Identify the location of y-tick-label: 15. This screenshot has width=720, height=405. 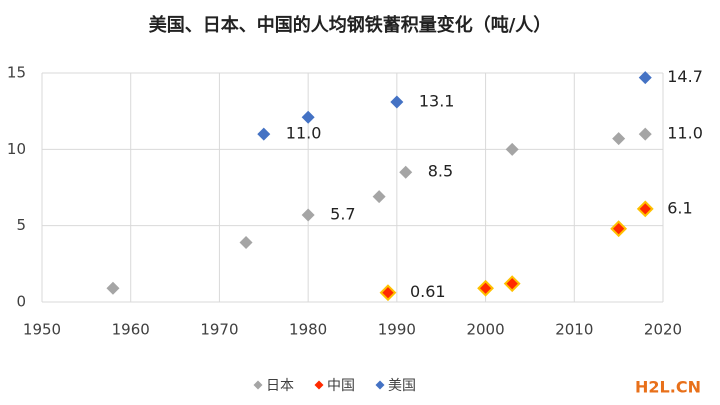
(16, 73).